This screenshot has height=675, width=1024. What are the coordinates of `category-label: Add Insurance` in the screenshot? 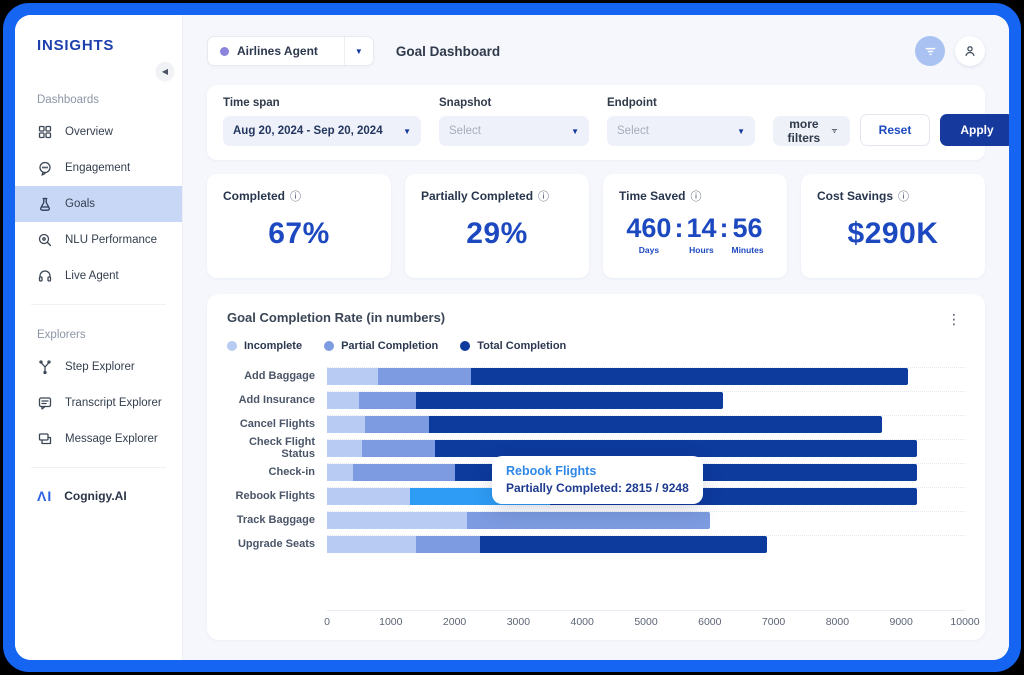 It's located at (276, 400).